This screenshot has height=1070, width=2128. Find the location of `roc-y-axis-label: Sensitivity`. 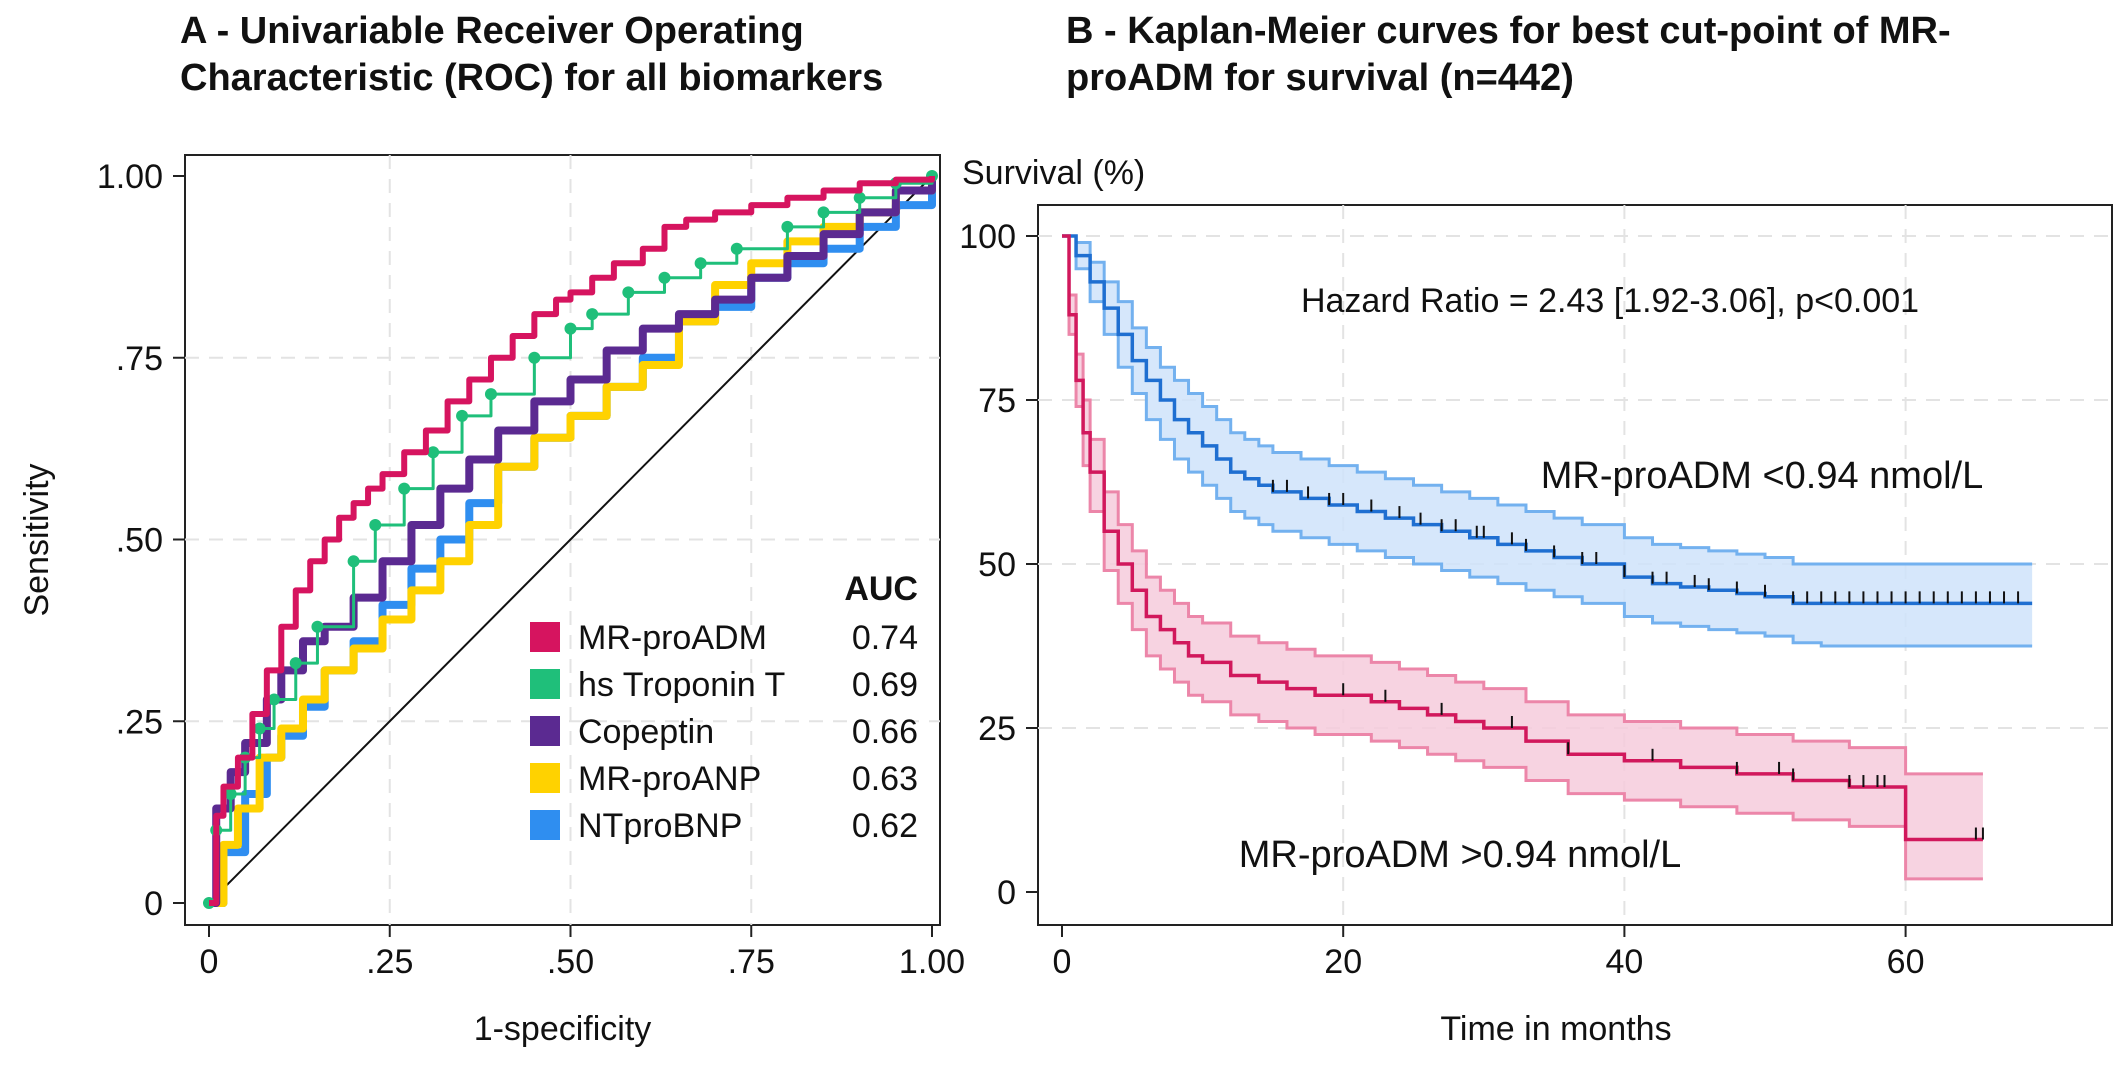

roc-y-axis-label: Sensitivity is located at coordinates (37, 539).